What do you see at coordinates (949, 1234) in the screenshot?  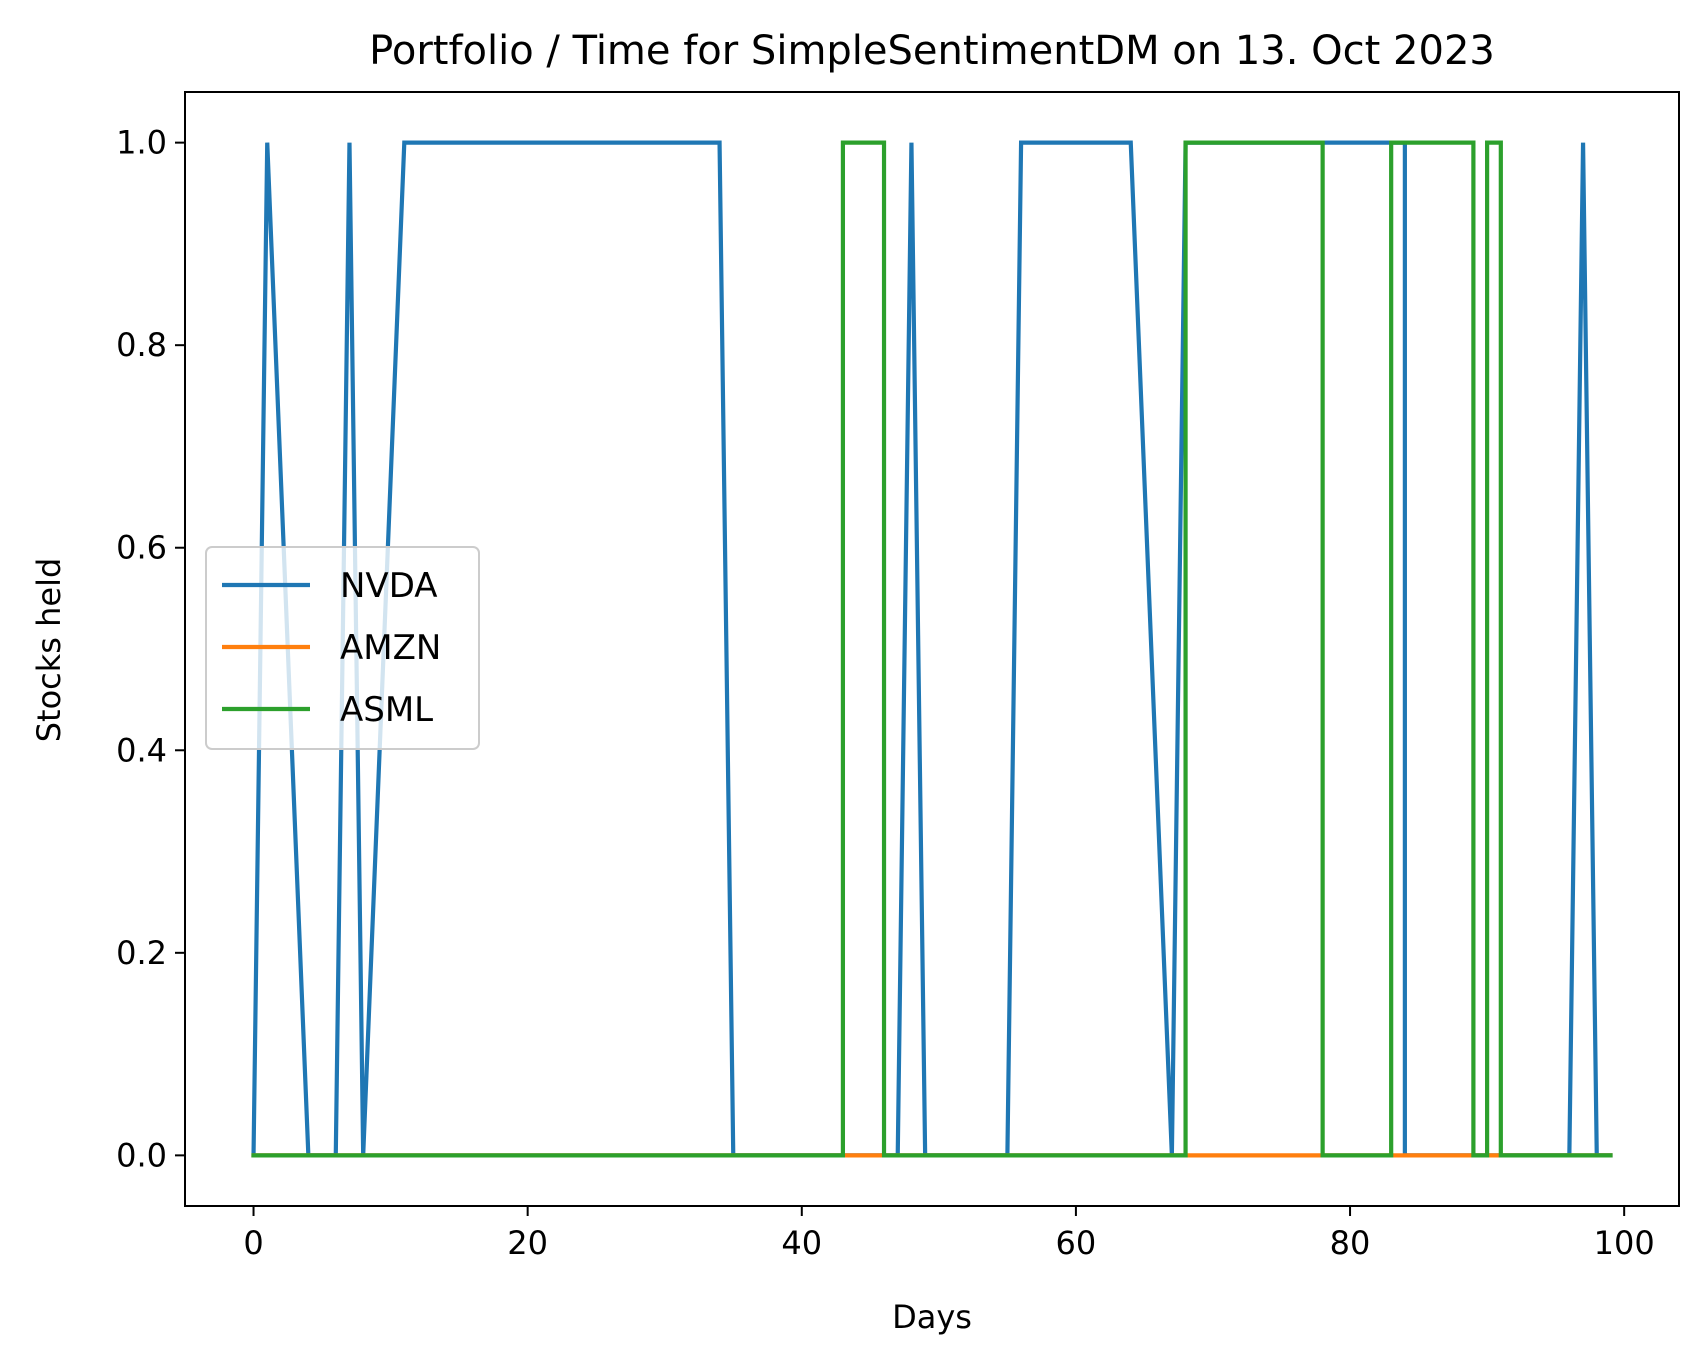 I see `x-axis-ticks: 0 20 40 60 80 100` at bounding box center [949, 1234].